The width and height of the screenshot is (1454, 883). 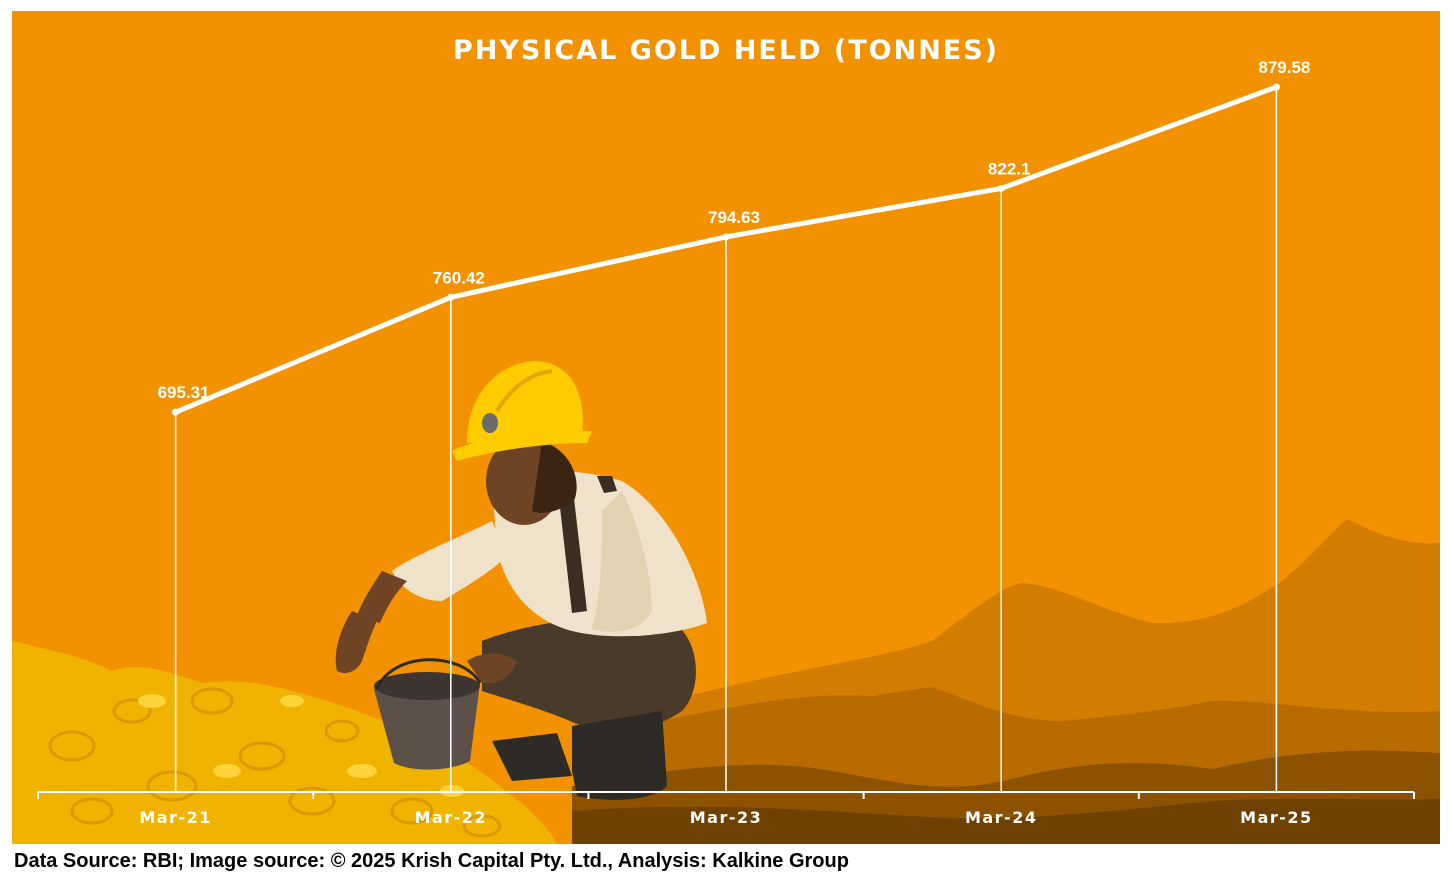 I want to click on x-tick-label: Mar-23, so click(x=726, y=817).